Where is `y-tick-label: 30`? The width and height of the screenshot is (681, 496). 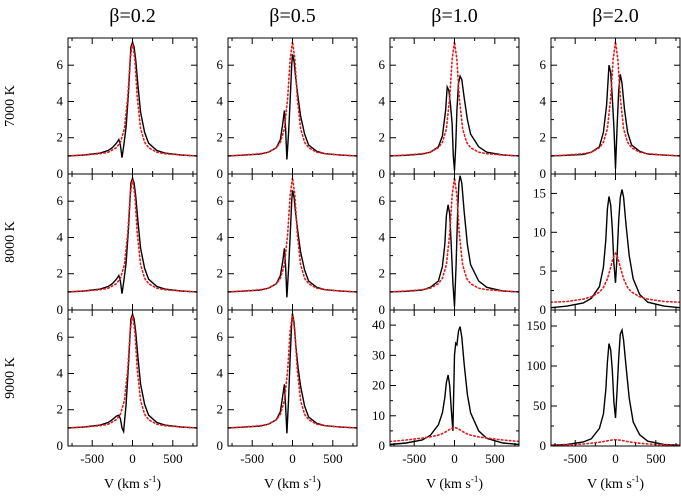 y-tick-label: 30 is located at coordinates (378, 354).